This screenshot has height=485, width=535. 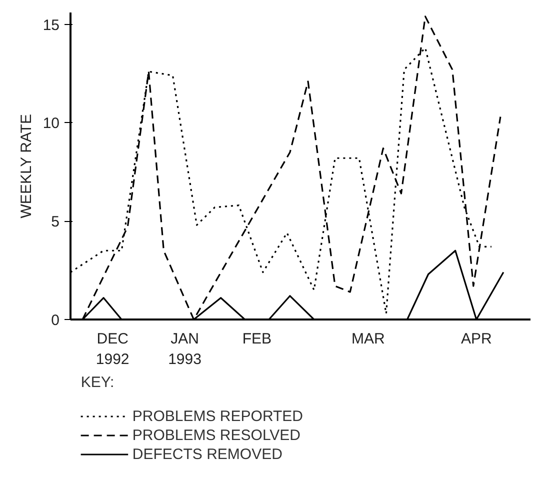 What do you see at coordinates (185, 349) in the screenshot?
I see `x-tick-label: JAN 1993` at bounding box center [185, 349].